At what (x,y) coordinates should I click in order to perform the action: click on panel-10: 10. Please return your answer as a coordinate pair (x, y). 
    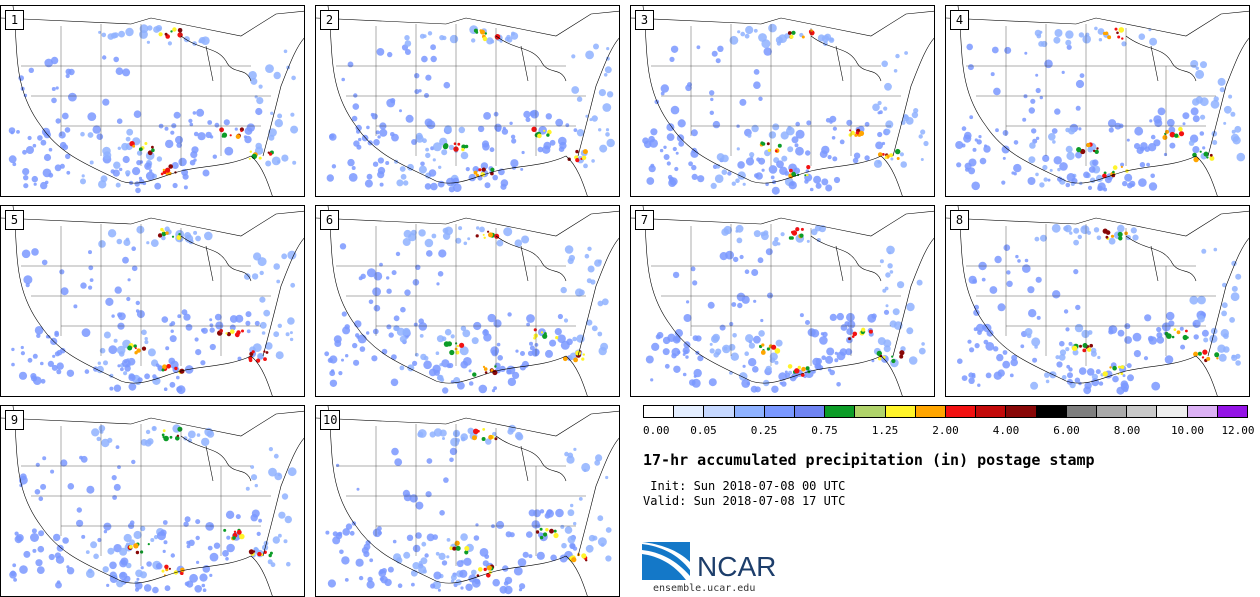
    Looking at the image, I should click on (467, 501).